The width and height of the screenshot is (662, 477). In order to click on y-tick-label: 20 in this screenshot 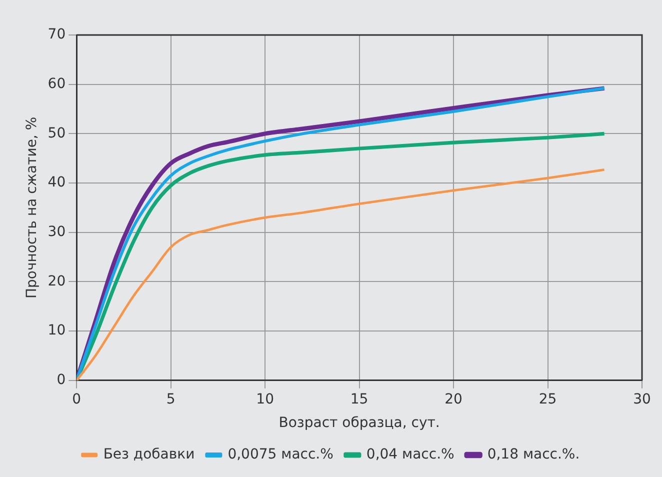, I will do `click(57, 281)`.